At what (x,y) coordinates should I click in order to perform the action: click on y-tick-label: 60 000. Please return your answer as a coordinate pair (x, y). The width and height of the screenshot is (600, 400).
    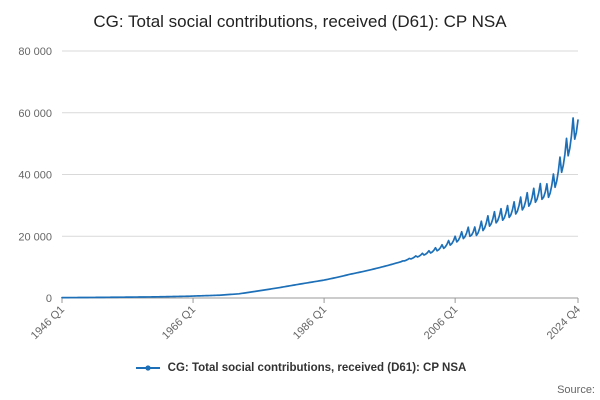
    Looking at the image, I should click on (35, 114).